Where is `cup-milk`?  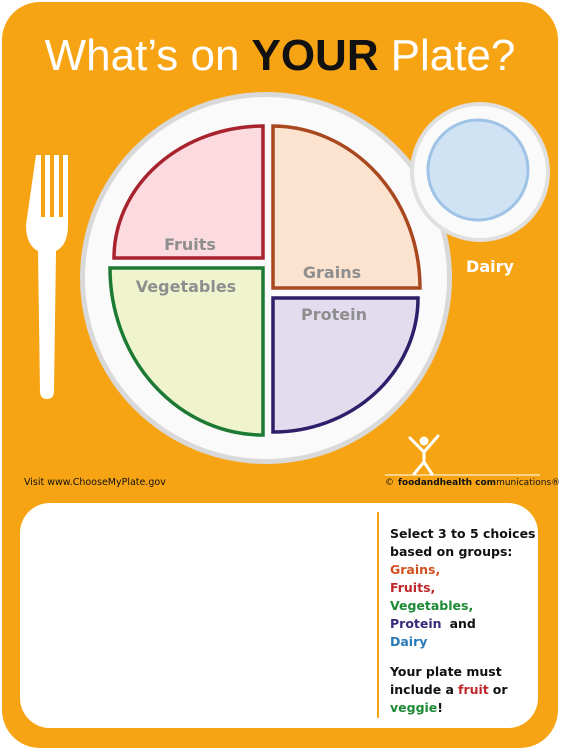
cup-milk is located at coordinates (478, 170).